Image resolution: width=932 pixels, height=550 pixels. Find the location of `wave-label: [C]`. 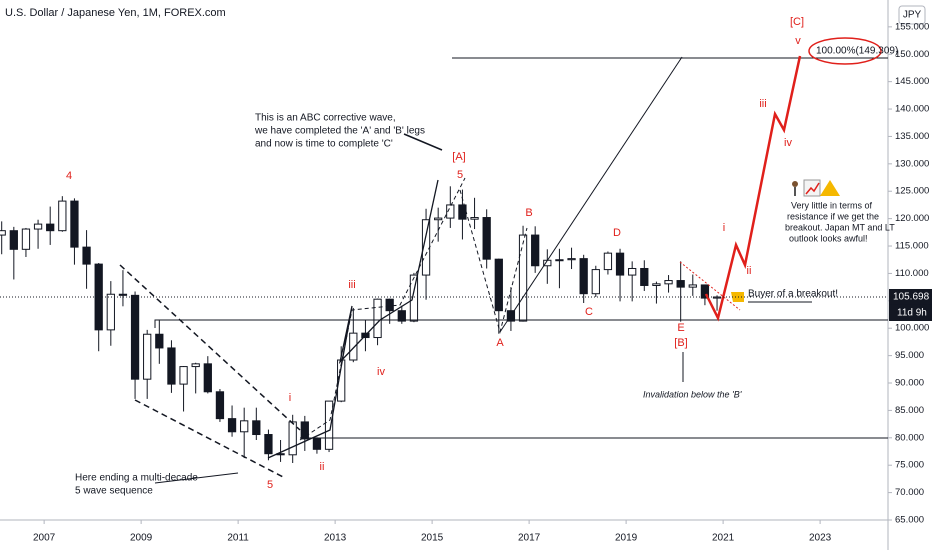

wave-label: [C] is located at coordinates (797, 22).